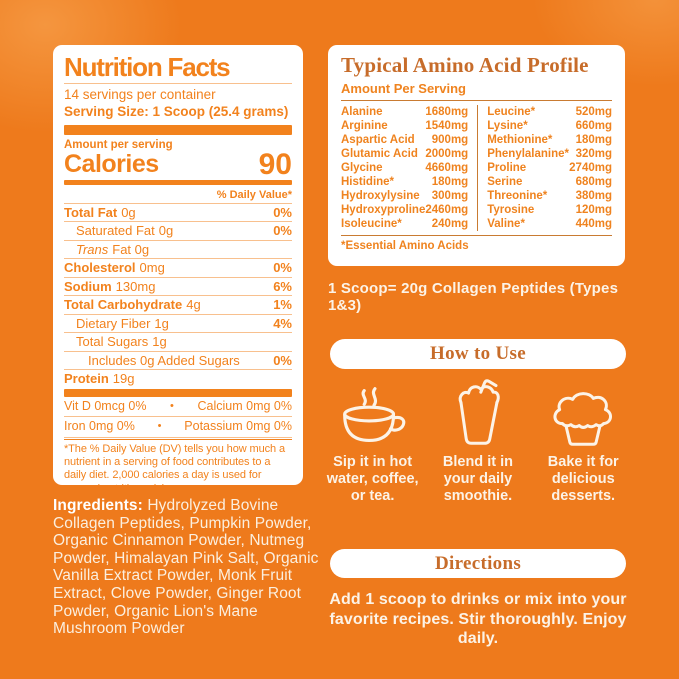 The image size is (679, 679). Describe the element at coordinates (152, 267) in the screenshot. I see `nutrient-qty: 0mg` at that location.